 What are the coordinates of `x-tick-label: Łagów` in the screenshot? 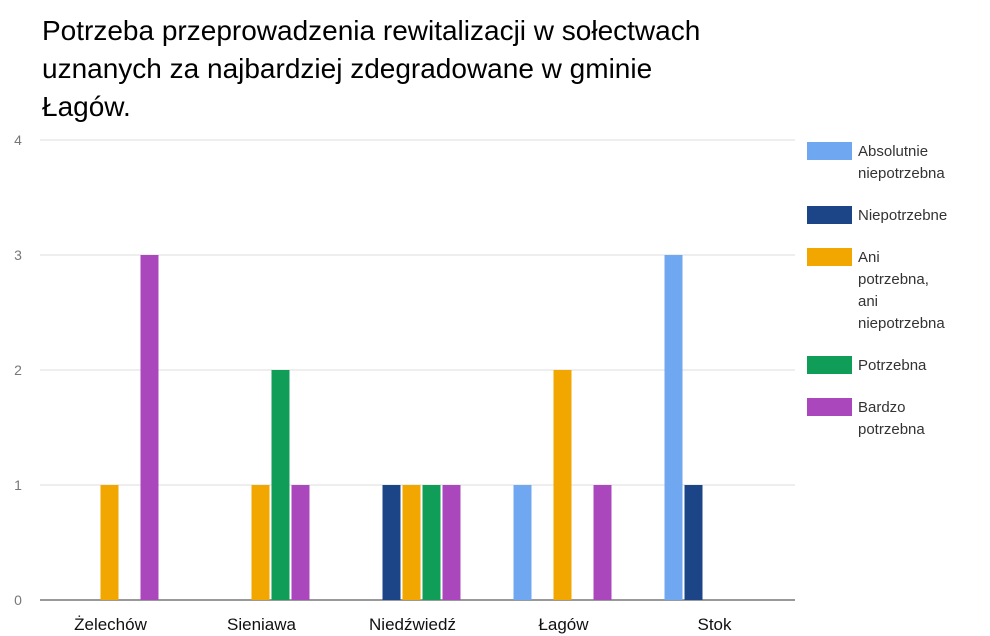 It's located at (563, 624).